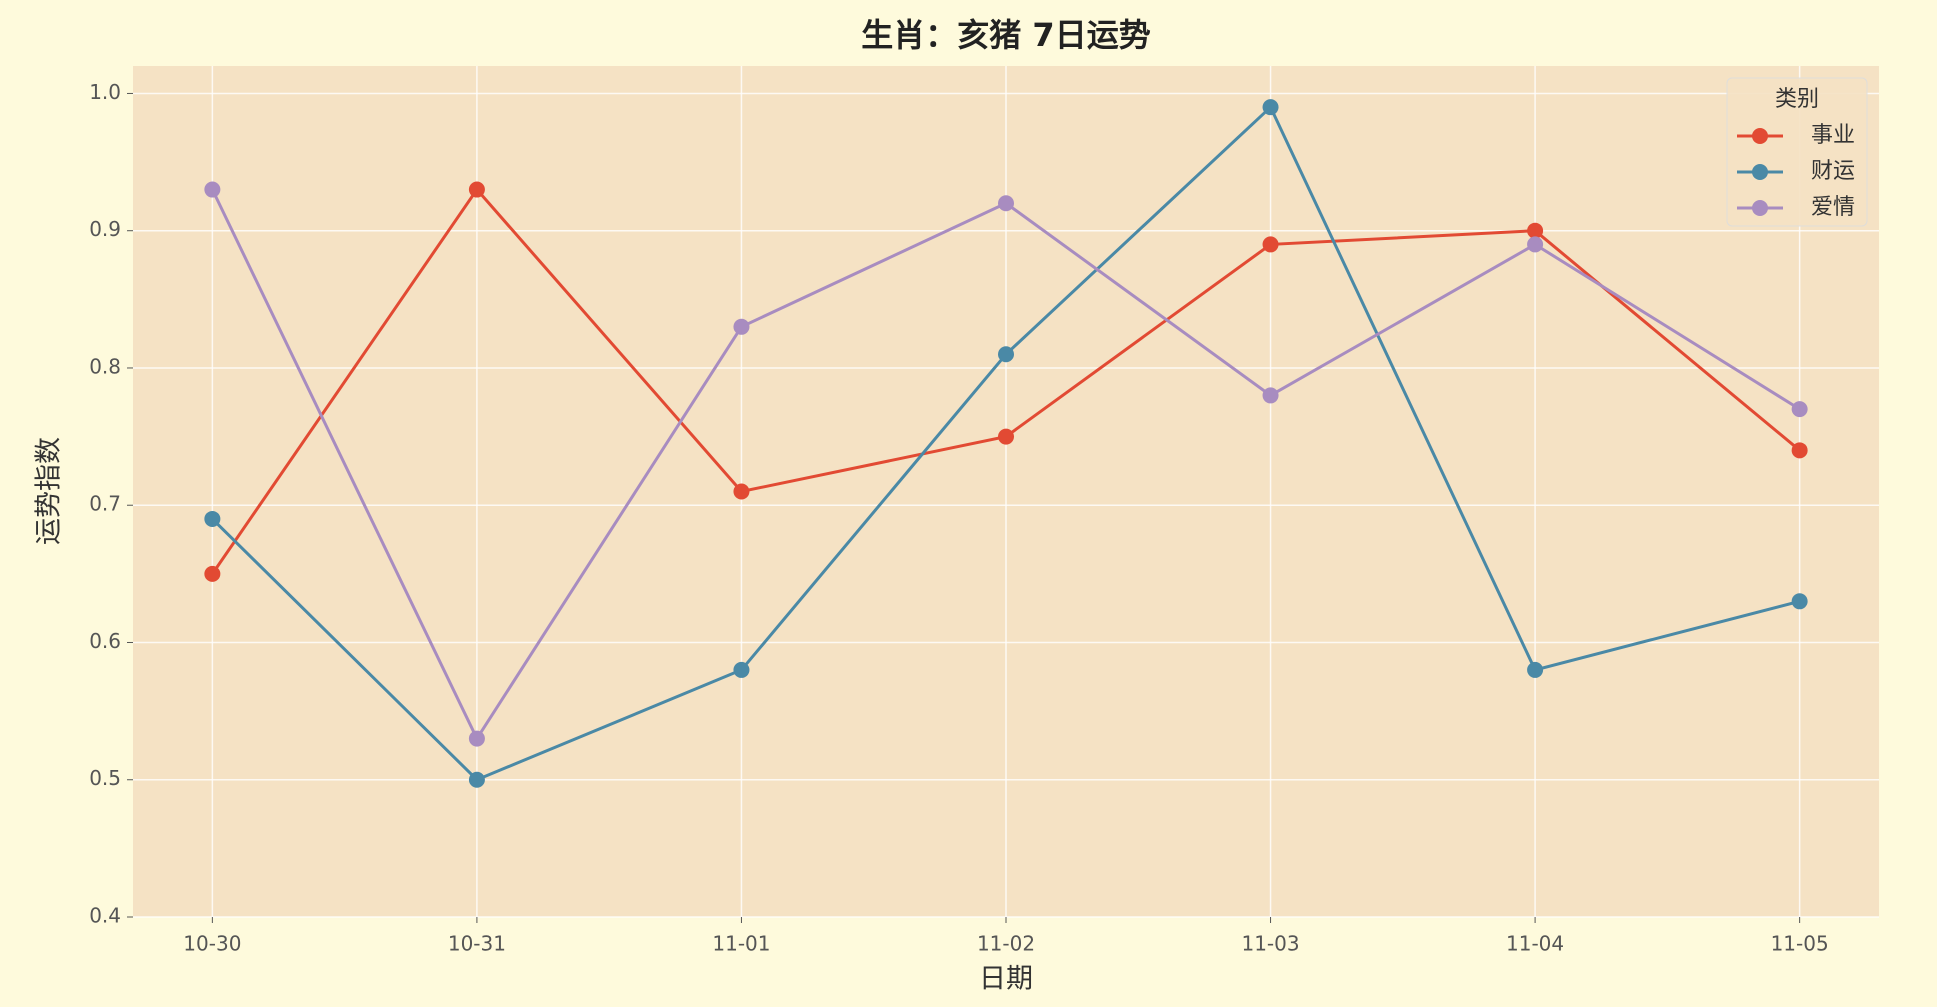  I want to click on x-tick-label: 11-03, so click(1270, 944).